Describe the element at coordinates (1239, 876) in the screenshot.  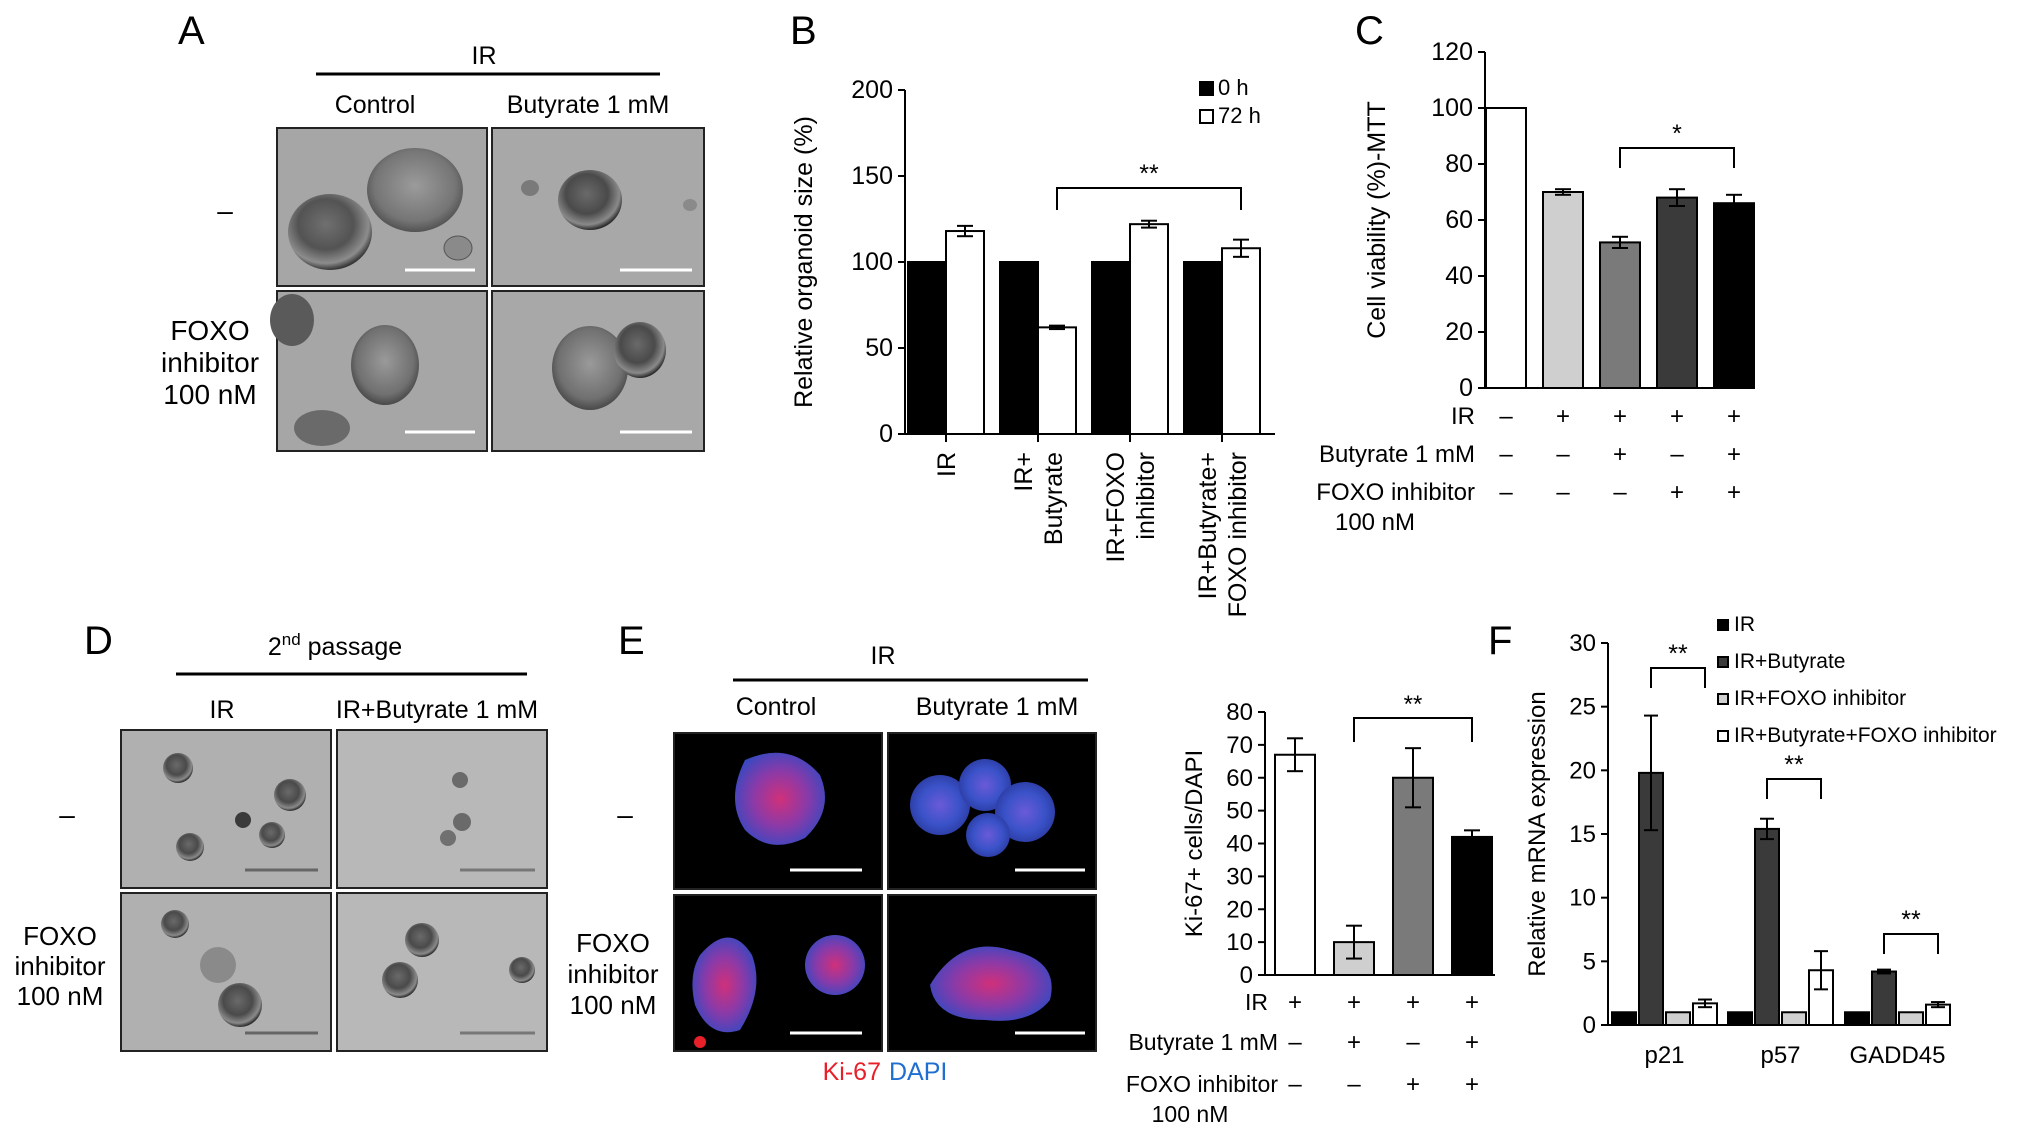
I see `y-tick-label: 30` at that location.